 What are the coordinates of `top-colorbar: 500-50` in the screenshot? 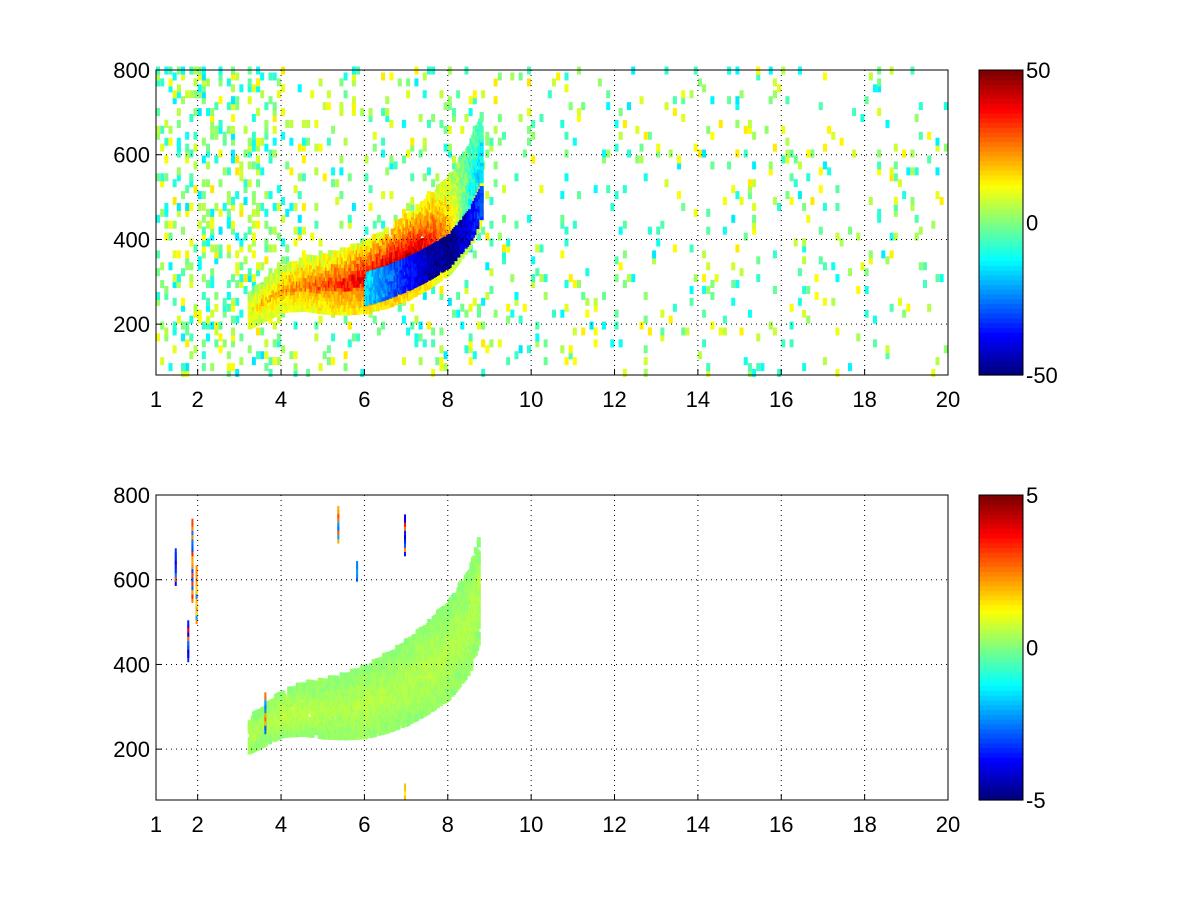 It's located at (1018, 223).